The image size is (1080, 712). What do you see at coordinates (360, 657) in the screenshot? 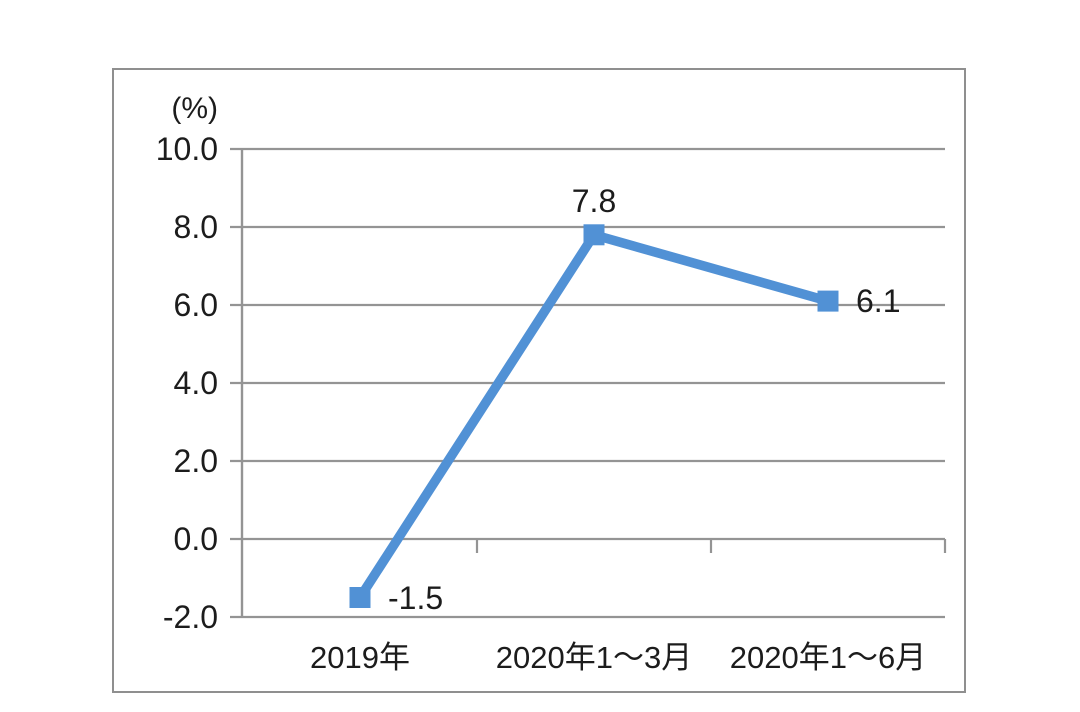
I see `x-category-label: 2019年` at bounding box center [360, 657].